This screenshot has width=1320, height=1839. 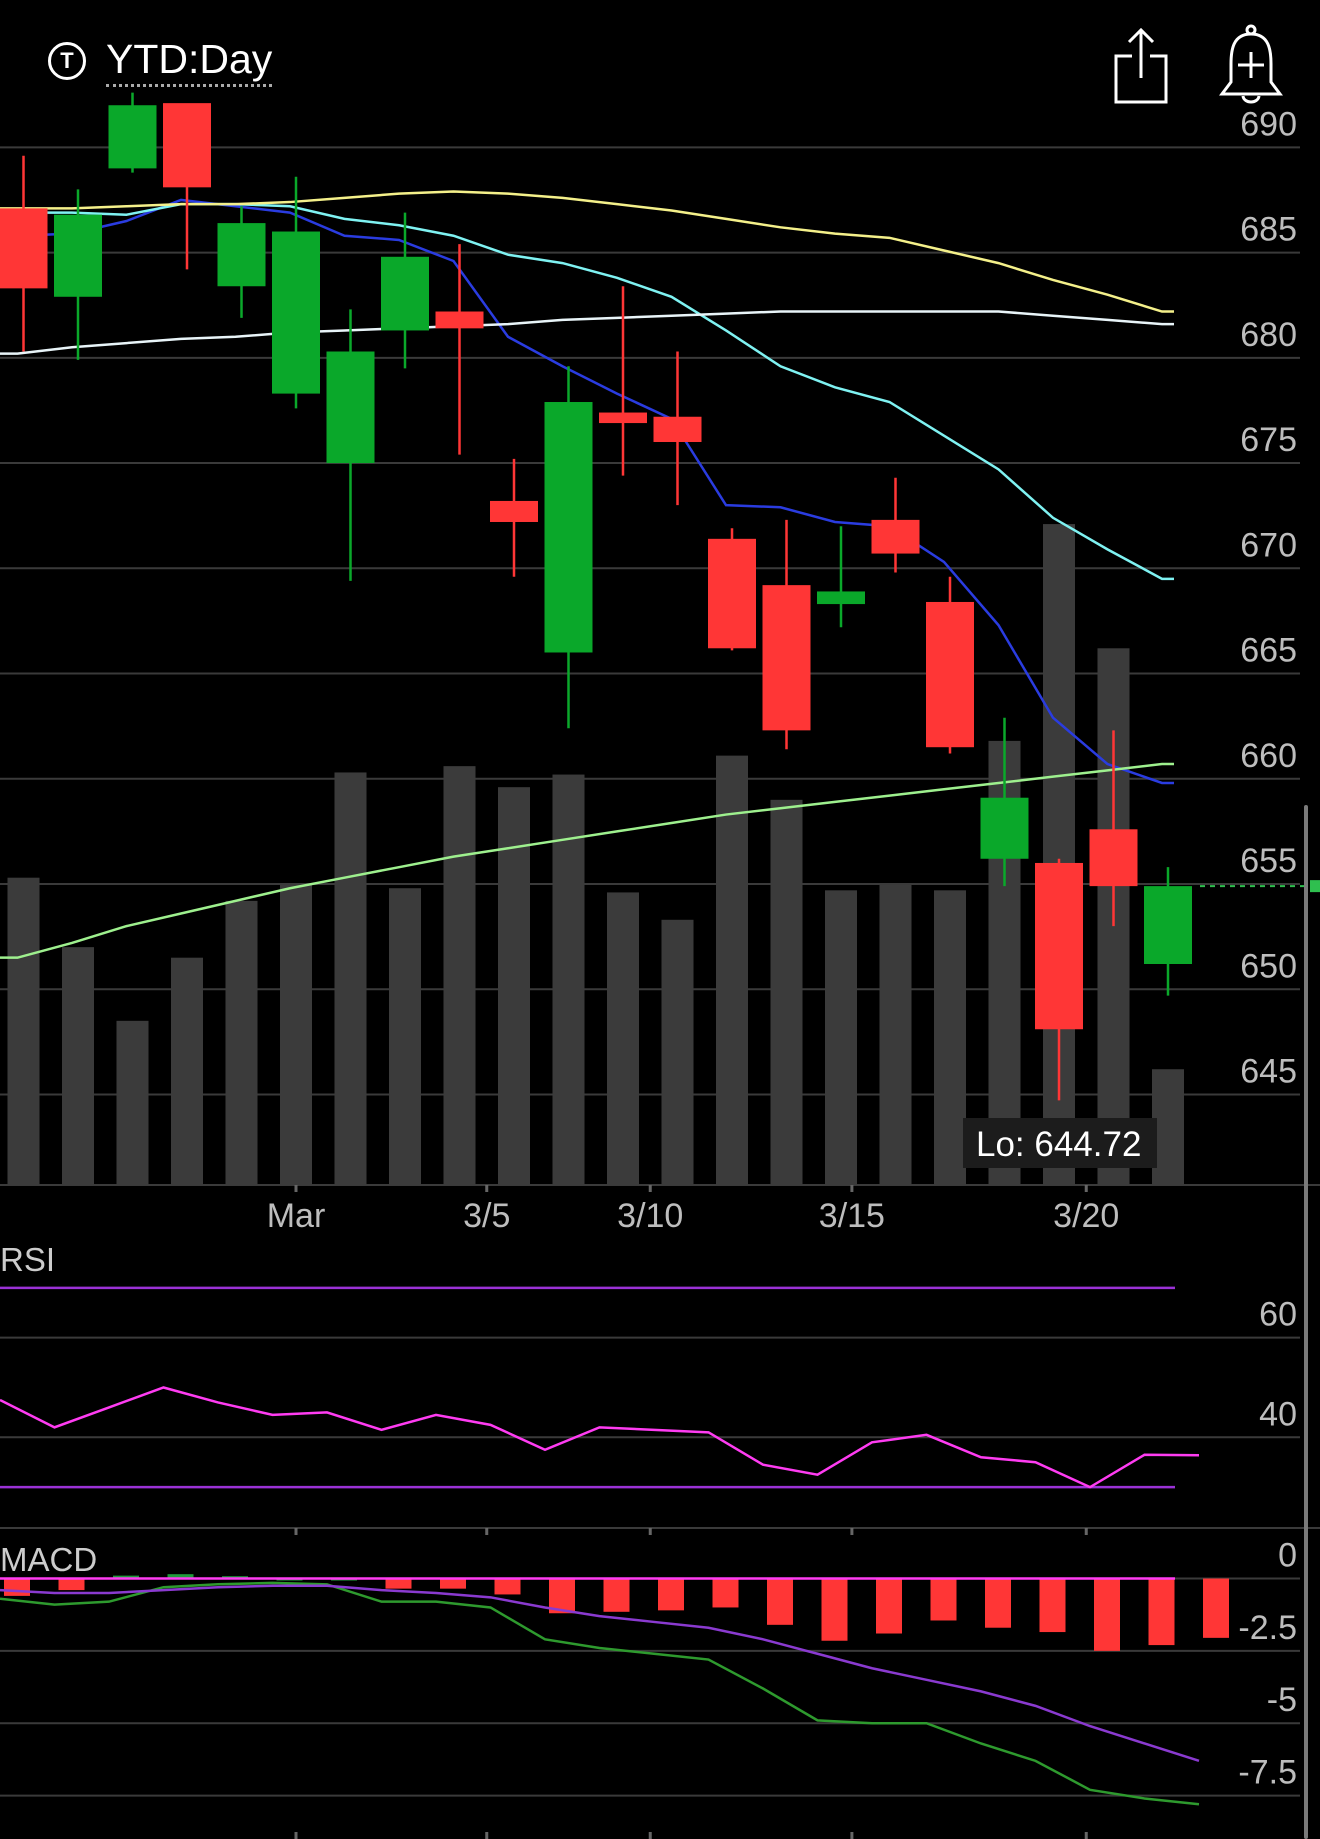 What do you see at coordinates (1260, 886) in the screenshot?
I see `last-price-marker` at bounding box center [1260, 886].